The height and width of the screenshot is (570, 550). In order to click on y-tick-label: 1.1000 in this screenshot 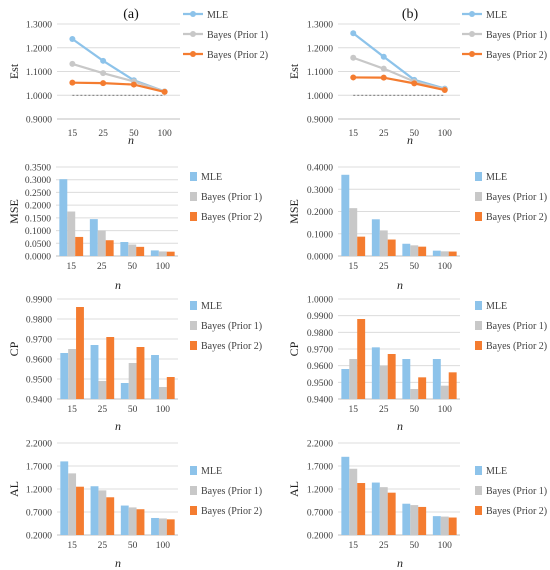, I will do `click(39, 73)`.